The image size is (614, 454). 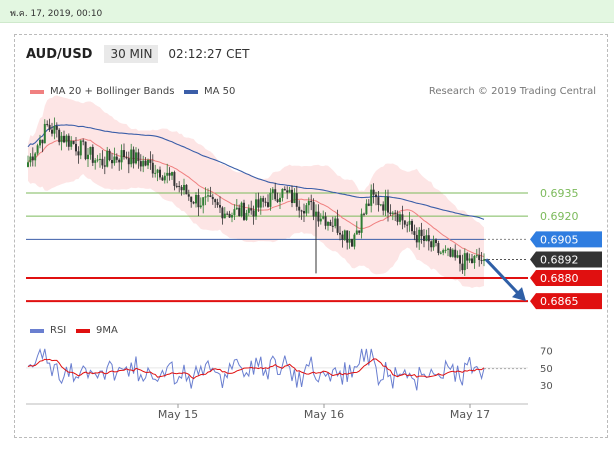 What do you see at coordinates (56, 14) in the screenshot?
I see `date-text: พ.ค. 17, 2019, 00:10` at bounding box center [56, 14].